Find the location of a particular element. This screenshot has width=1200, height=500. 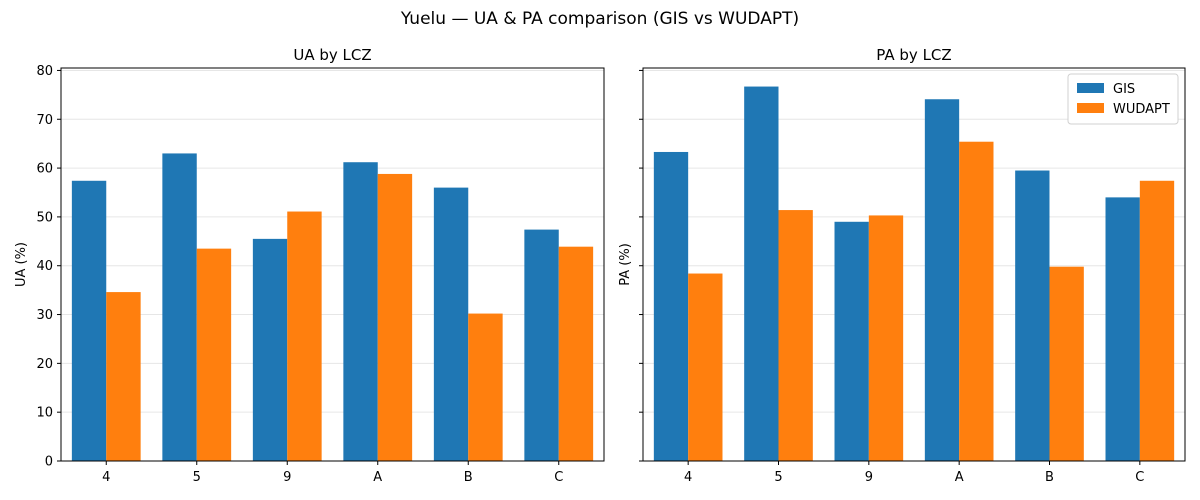

legend-label-wudapt: WUDAPT is located at coordinates (1141, 109).